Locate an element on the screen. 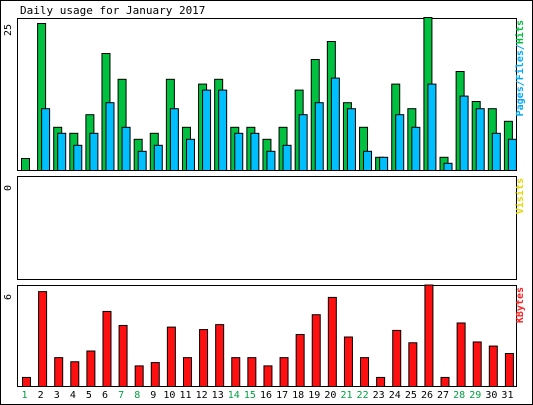 The height and width of the screenshot is (405, 533). x-tick-label-day-4: 4 is located at coordinates (73, 395).